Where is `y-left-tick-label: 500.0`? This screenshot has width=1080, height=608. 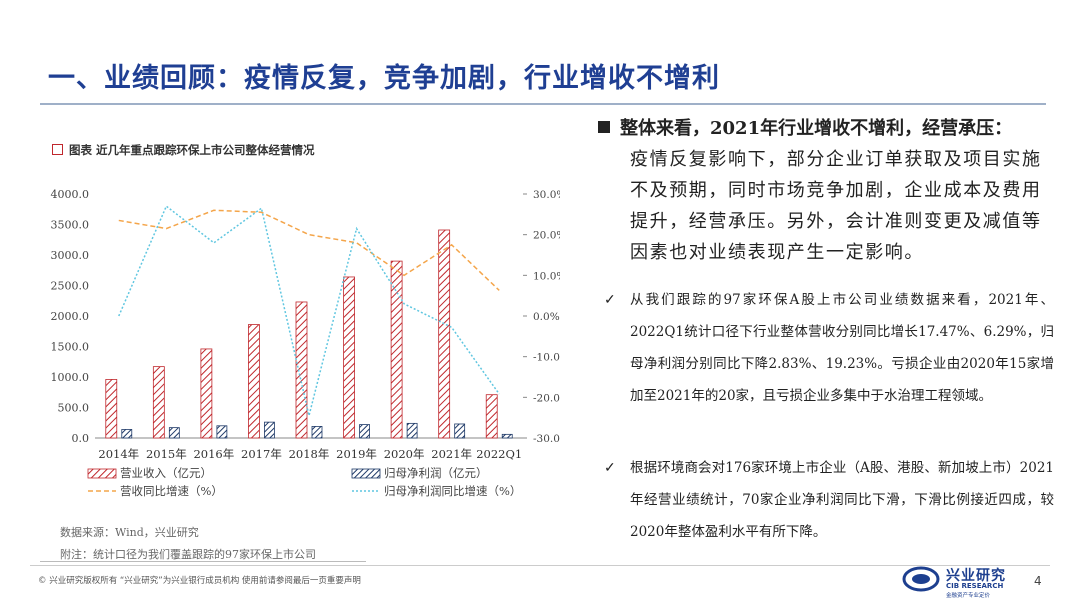
y-left-tick-label: 500.0 is located at coordinates (74, 408).